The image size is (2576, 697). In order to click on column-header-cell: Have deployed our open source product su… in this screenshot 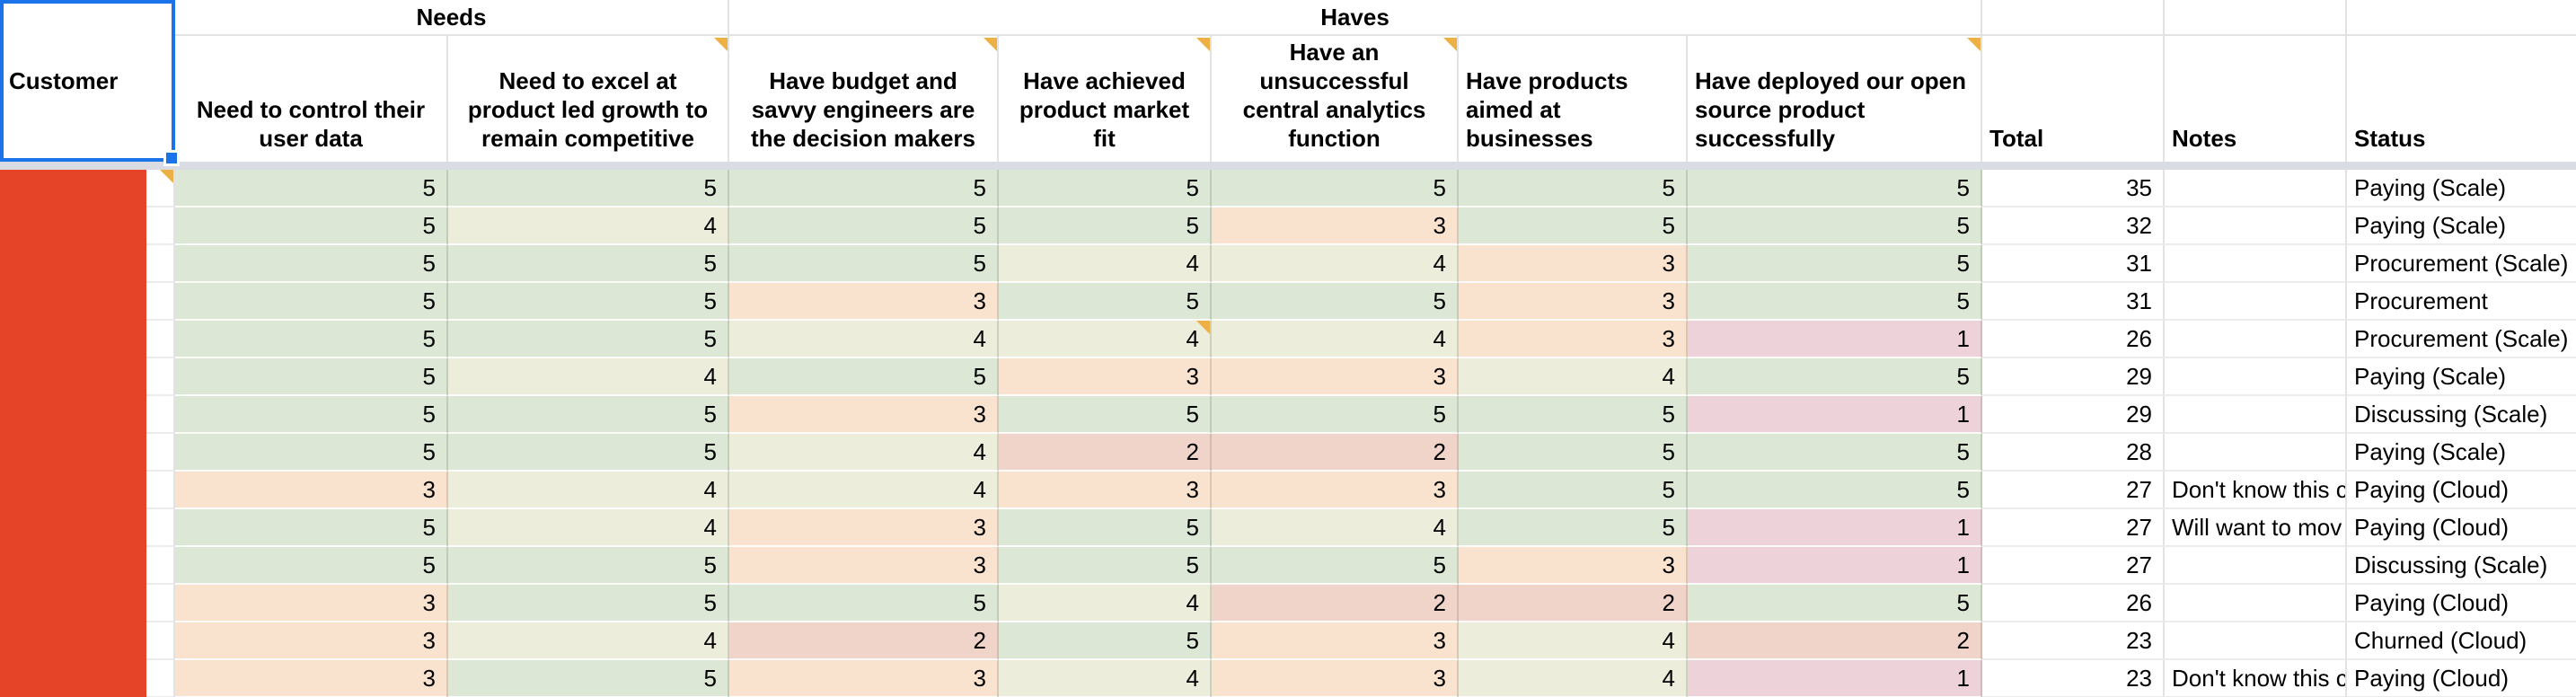, I will do `click(1835, 99)`.